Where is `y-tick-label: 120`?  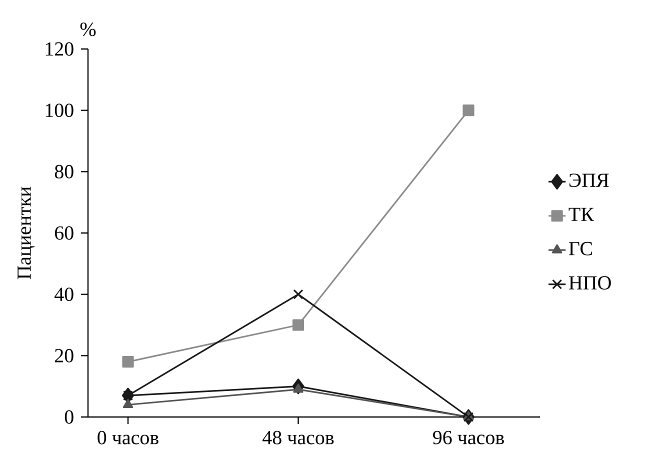 y-tick-label: 120 is located at coordinates (60, 49).